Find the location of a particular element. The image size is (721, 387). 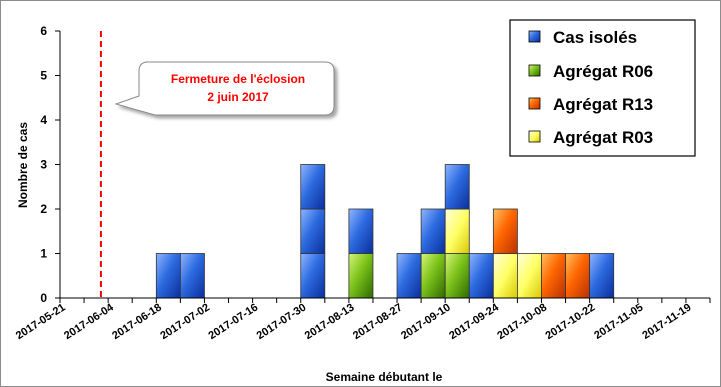

y-tick-label-3: 3 is located at coordinates (43, 165).